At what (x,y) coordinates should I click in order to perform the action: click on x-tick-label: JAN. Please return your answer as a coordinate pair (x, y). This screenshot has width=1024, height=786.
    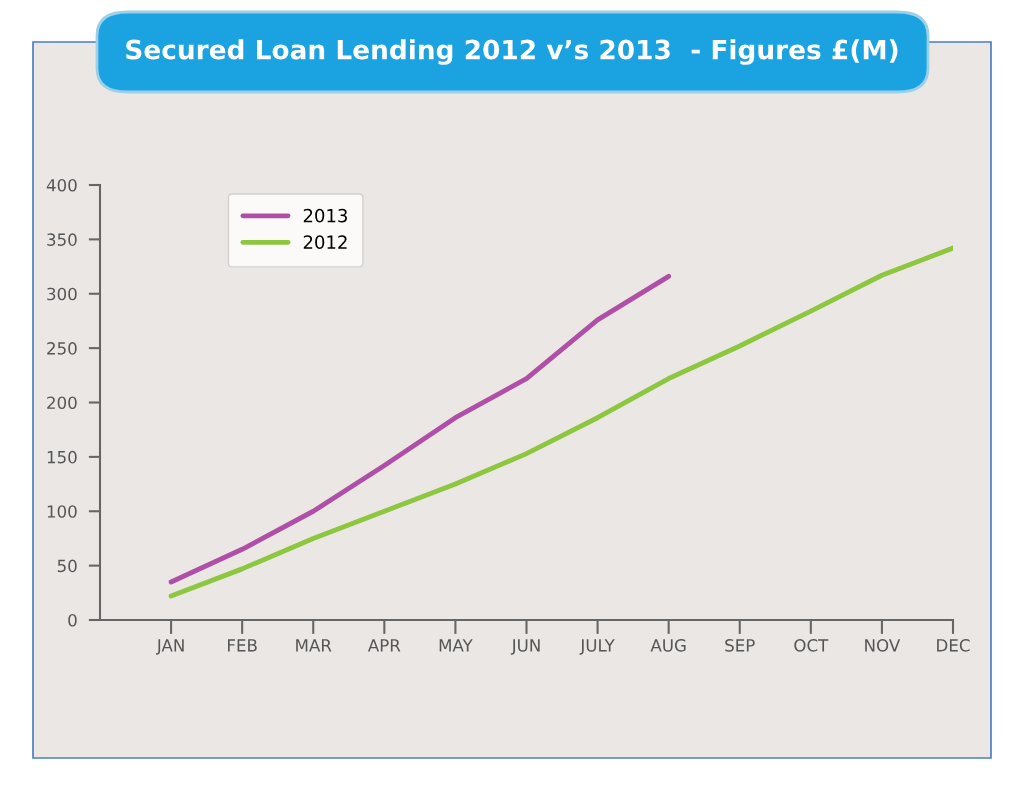
    Looking at the image, I should click on (169, 647).